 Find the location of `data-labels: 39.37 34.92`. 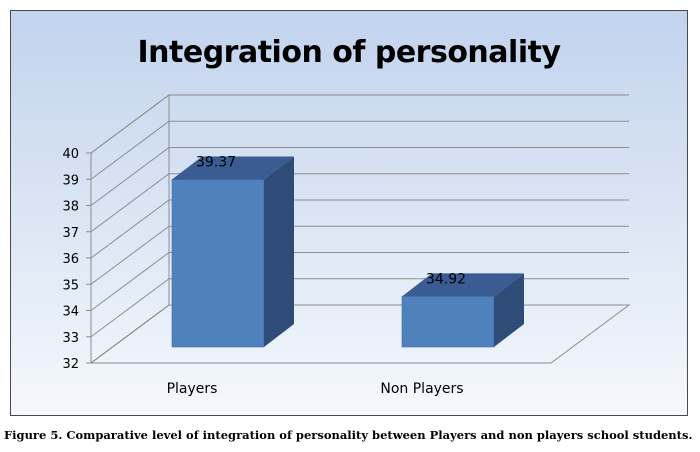

data-labels: 39.37 34.92 is located at coordinates (331, 221).